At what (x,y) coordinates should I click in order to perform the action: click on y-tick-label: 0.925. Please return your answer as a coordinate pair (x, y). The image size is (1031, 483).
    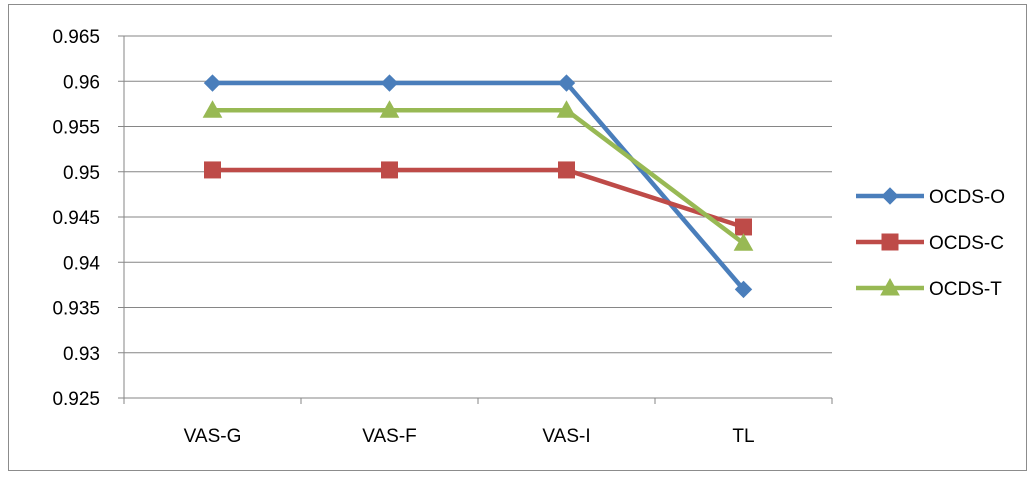
    Looking at the image, I should click on (76, 399).